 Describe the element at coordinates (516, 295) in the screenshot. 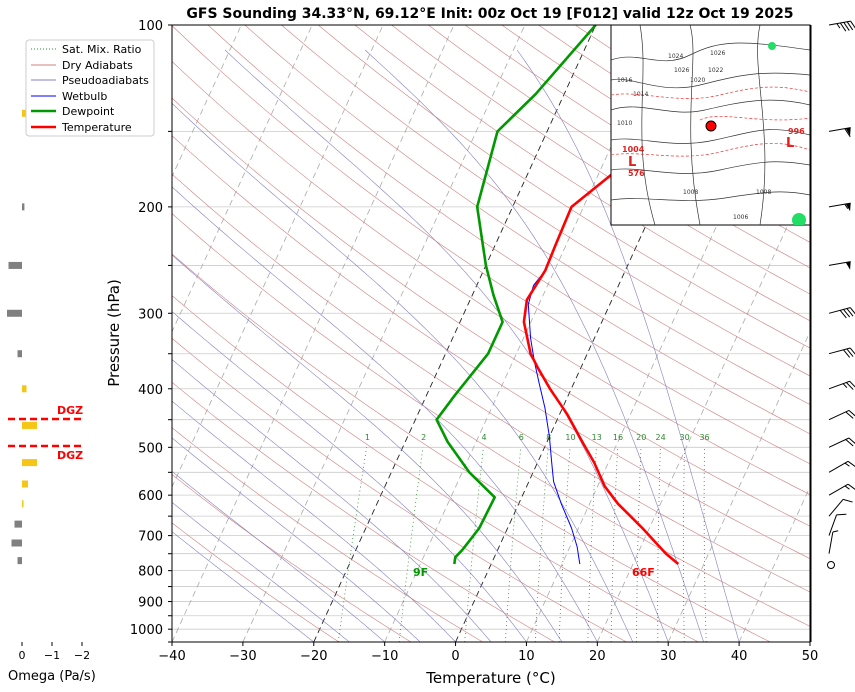

I see `dewpoint-line` at that location.